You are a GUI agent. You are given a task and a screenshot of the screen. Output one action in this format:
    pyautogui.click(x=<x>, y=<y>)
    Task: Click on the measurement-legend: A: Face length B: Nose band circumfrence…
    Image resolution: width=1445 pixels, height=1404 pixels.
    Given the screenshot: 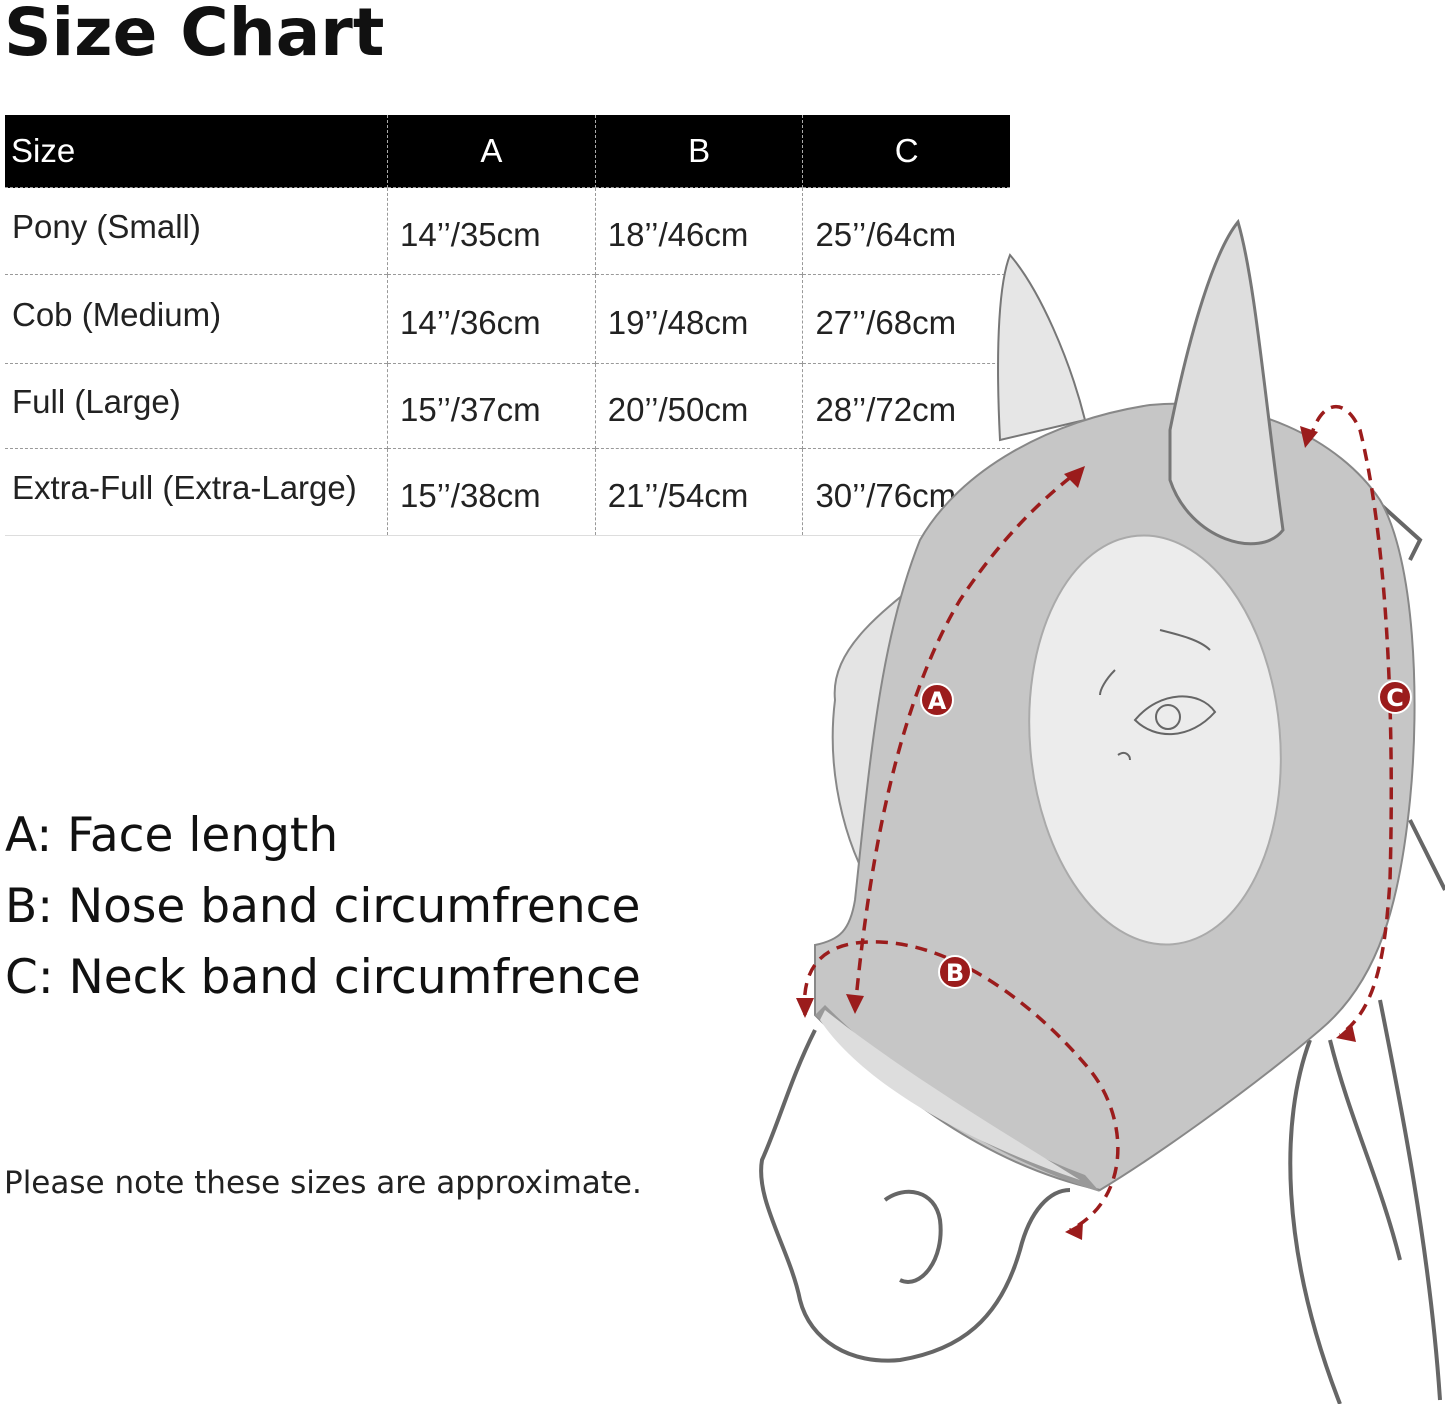 What is the action you would take?
    pyautogui.click(x=323, y=906)
    